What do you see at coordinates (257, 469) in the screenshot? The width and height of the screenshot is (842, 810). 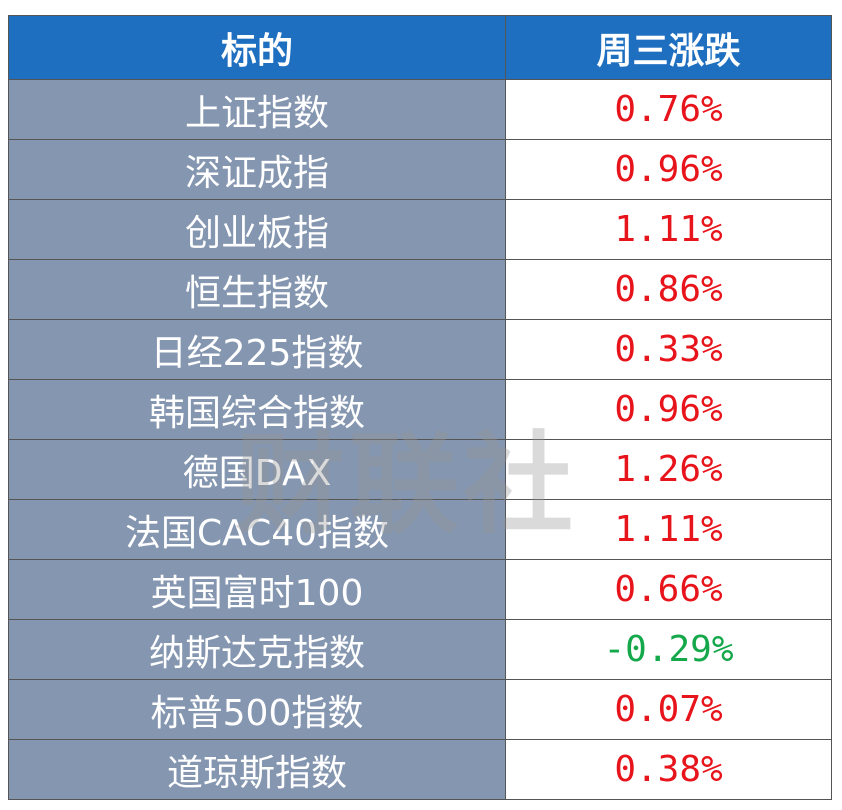 I see `index-name: 德国DAX` at bounding box center [257, 469].